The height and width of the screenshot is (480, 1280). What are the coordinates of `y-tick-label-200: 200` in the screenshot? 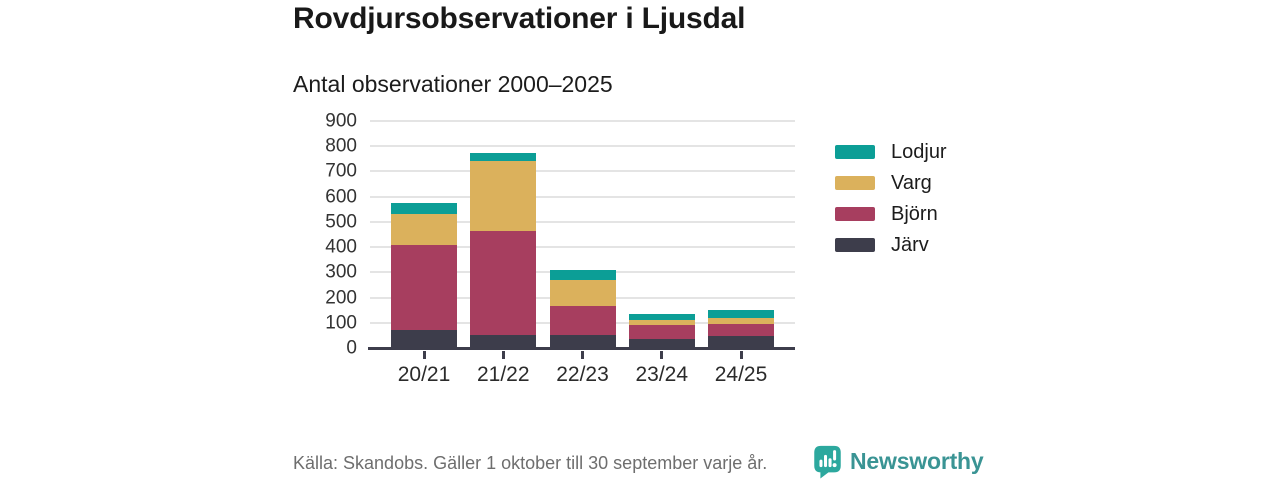 It's located at (341, 298).